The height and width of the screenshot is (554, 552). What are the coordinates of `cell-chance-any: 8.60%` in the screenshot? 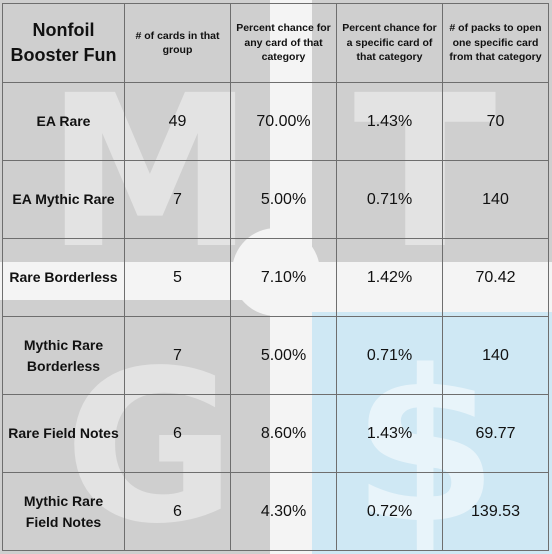 It's located at (283, 433).